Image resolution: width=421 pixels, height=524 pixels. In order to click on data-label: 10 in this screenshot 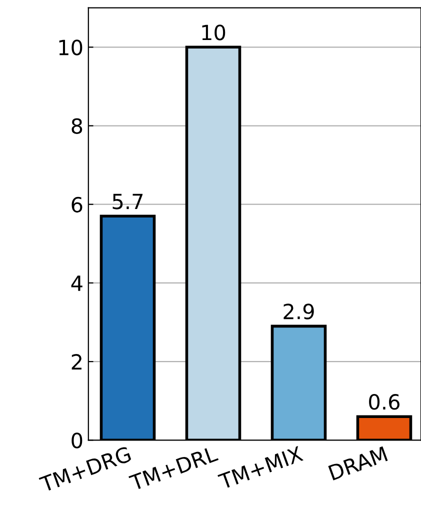, I will do `click(214, 32)`.